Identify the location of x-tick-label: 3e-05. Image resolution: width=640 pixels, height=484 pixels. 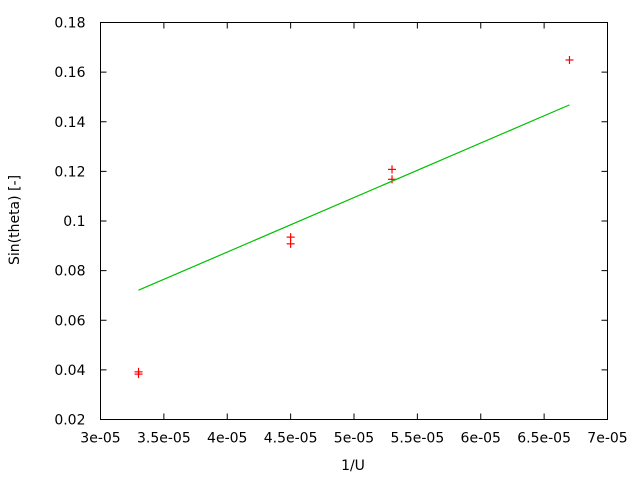
(100, 439).